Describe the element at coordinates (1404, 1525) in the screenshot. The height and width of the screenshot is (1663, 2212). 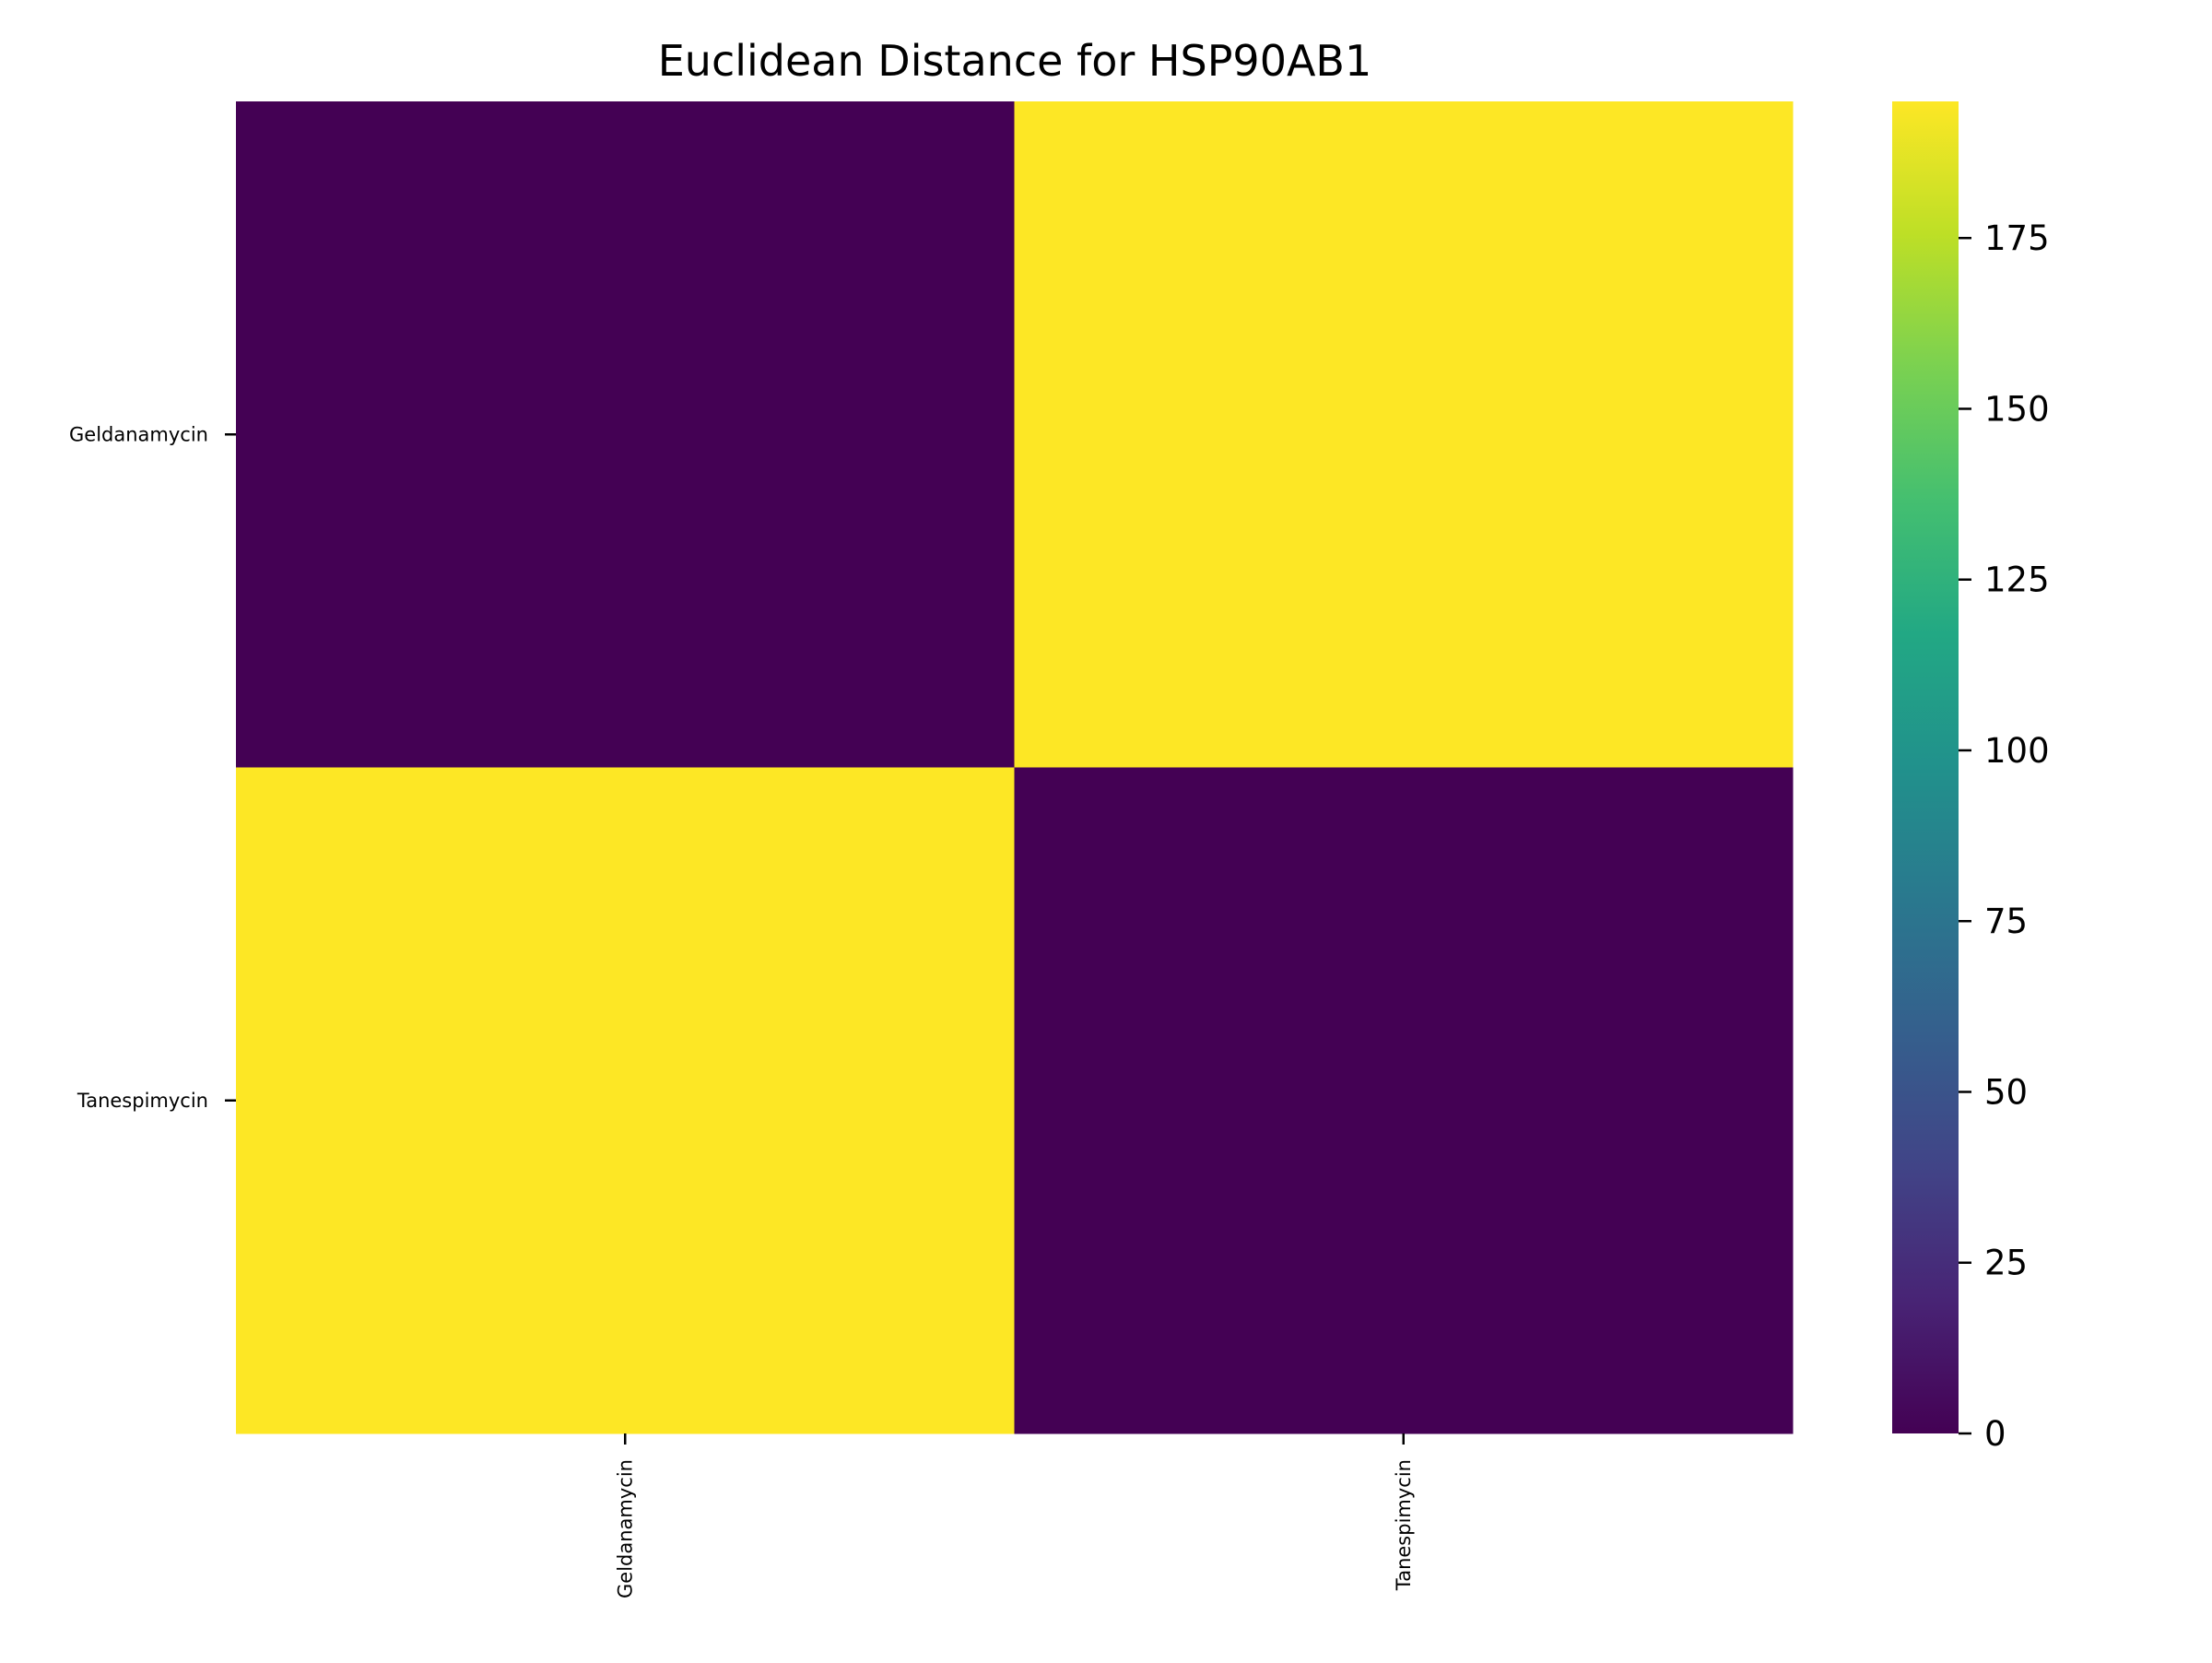
I see `column-tick-label: Tanespimycin` at that location.